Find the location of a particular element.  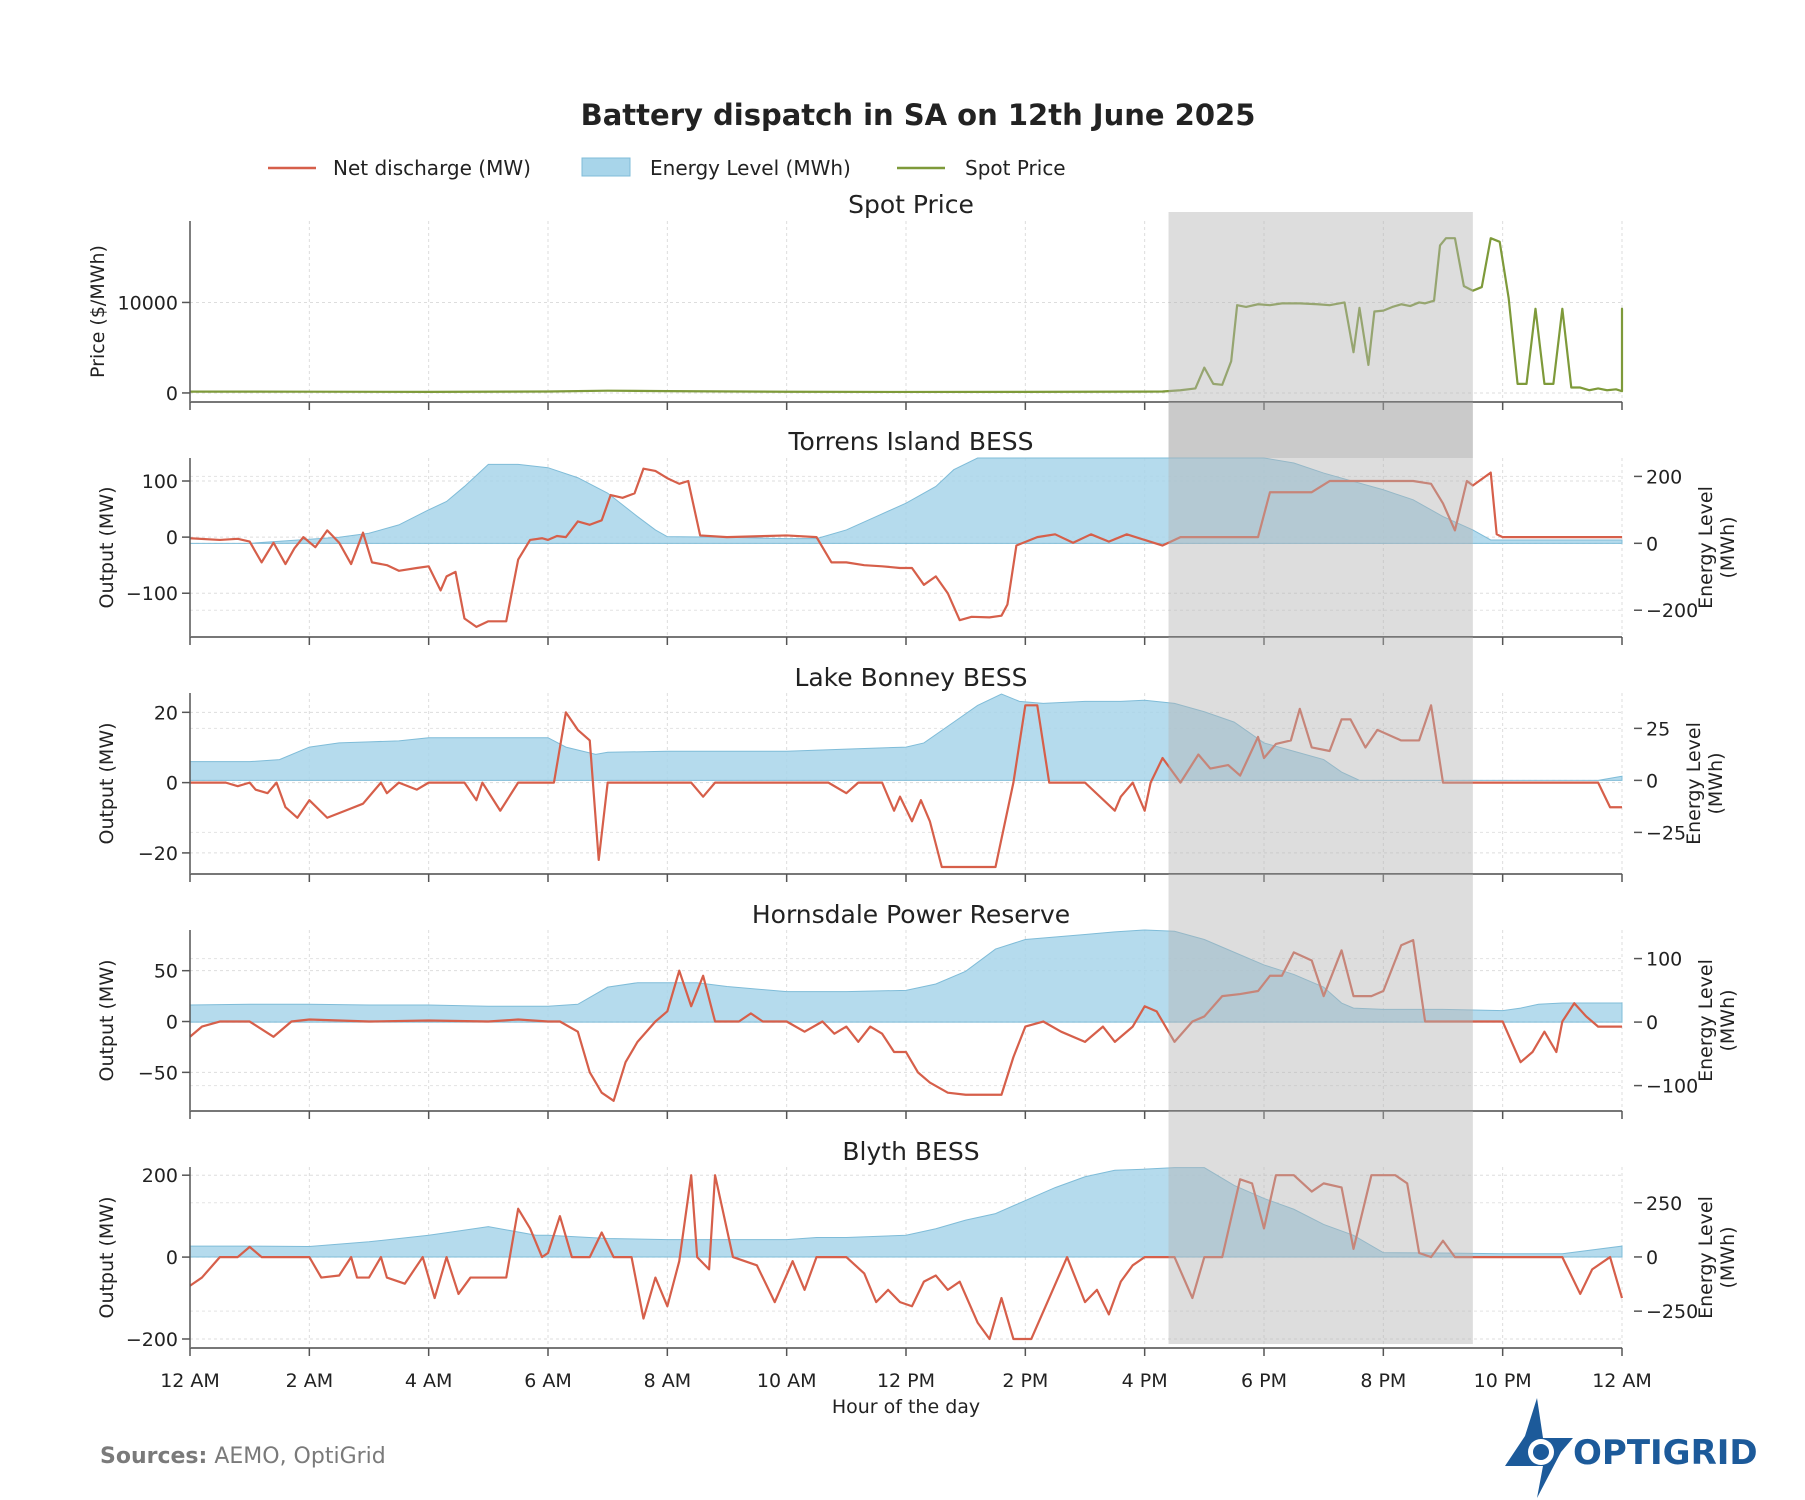

optigrid-logo: OPTIGRID is located at coordinates (1631, 1448).